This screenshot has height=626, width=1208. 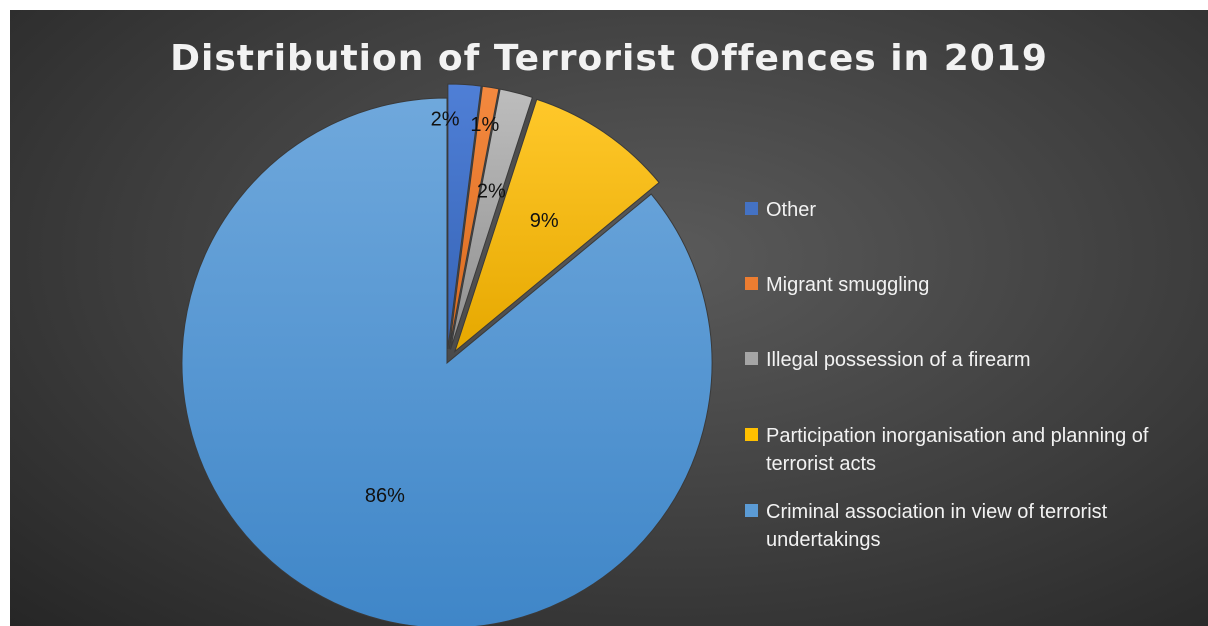 I want to click on legend-item-other: Other, so click(x=975, y=210).